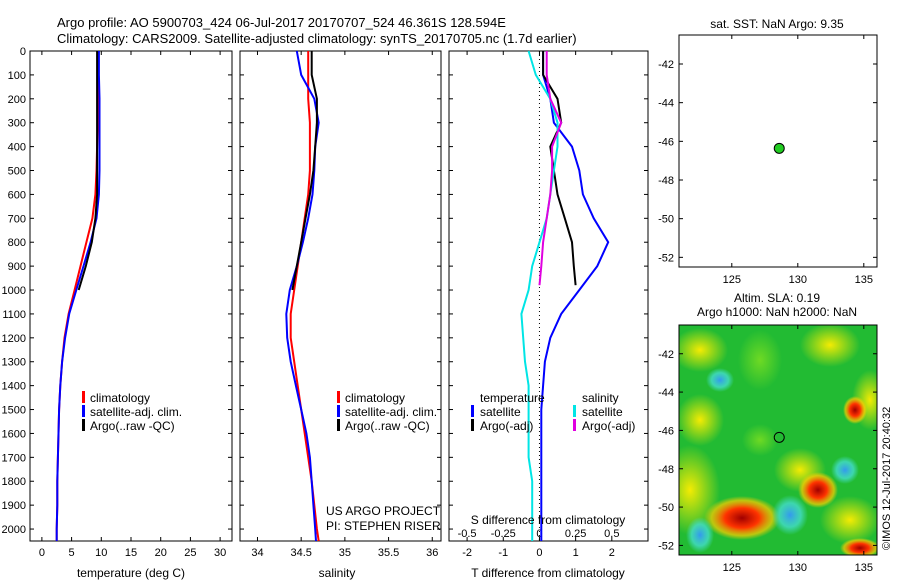 This screenshot has width=900, height=580. I want to click on x-tick-label: 5, so click(72, 553).